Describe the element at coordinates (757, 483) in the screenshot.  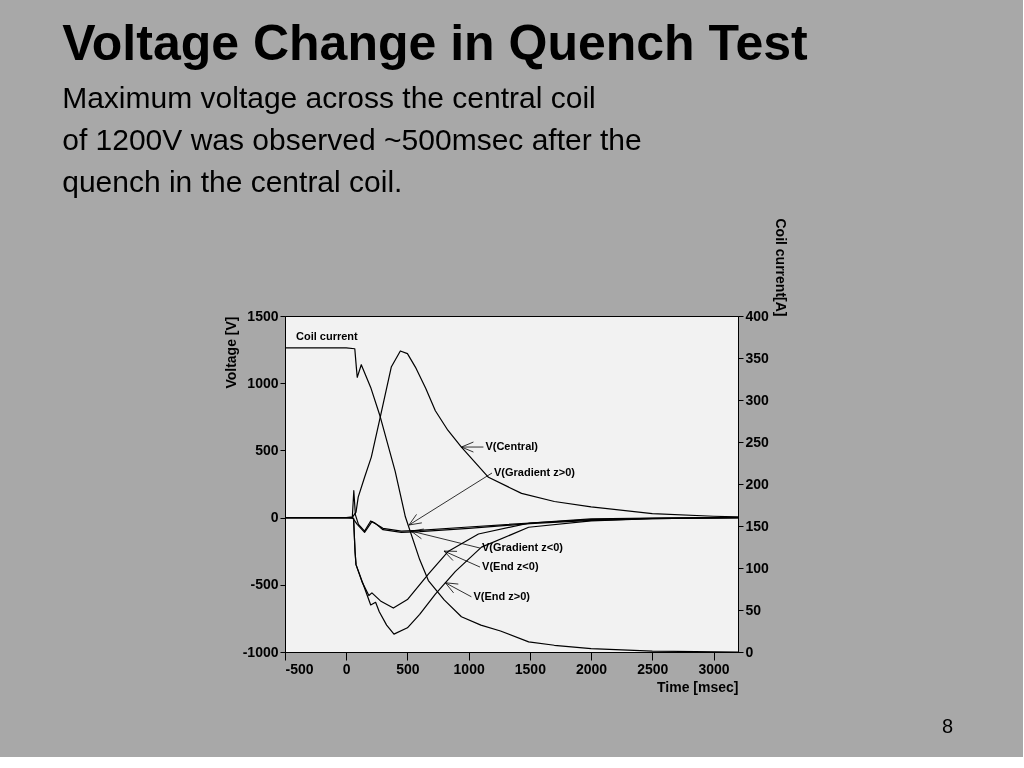
I see `y2-tick-label: 200` at that location.